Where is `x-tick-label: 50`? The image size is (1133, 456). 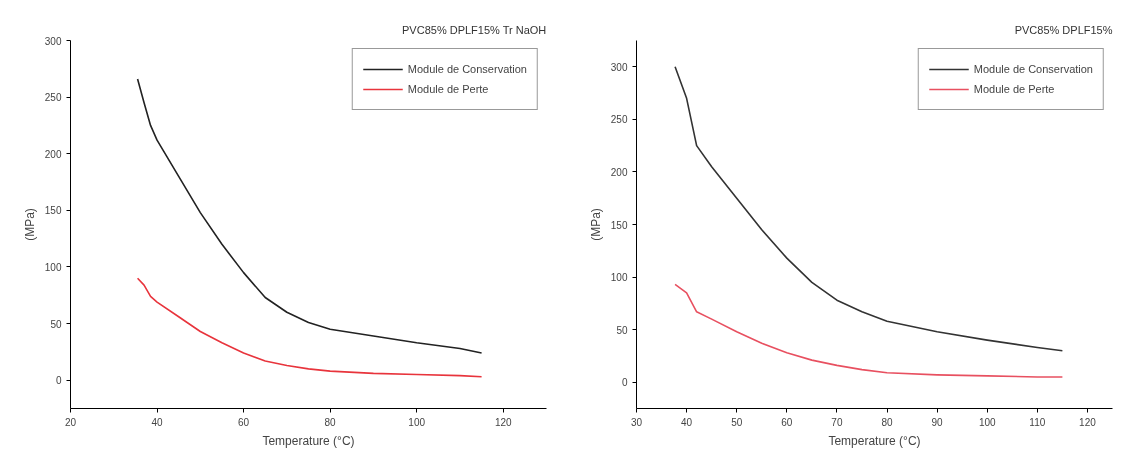
x-tick-label: 50 is located at coordinates (737, 422).